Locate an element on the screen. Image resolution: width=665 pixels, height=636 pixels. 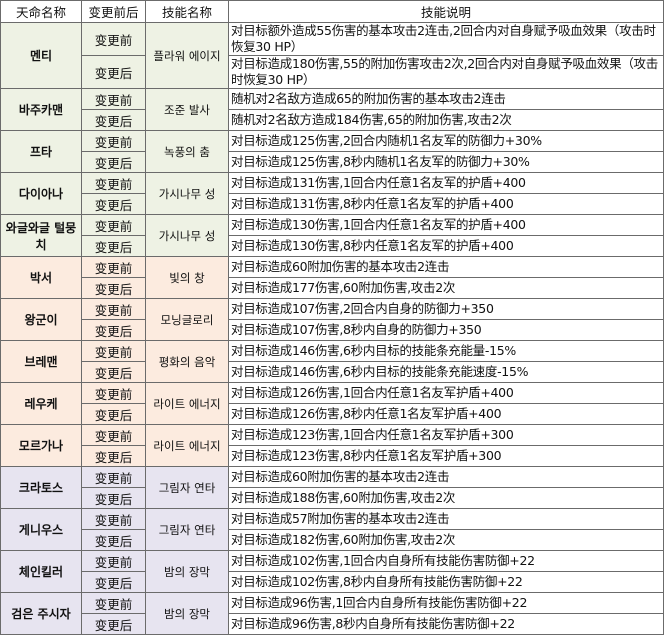
header-name: 天命名称 is located at coordinates (41, 11).